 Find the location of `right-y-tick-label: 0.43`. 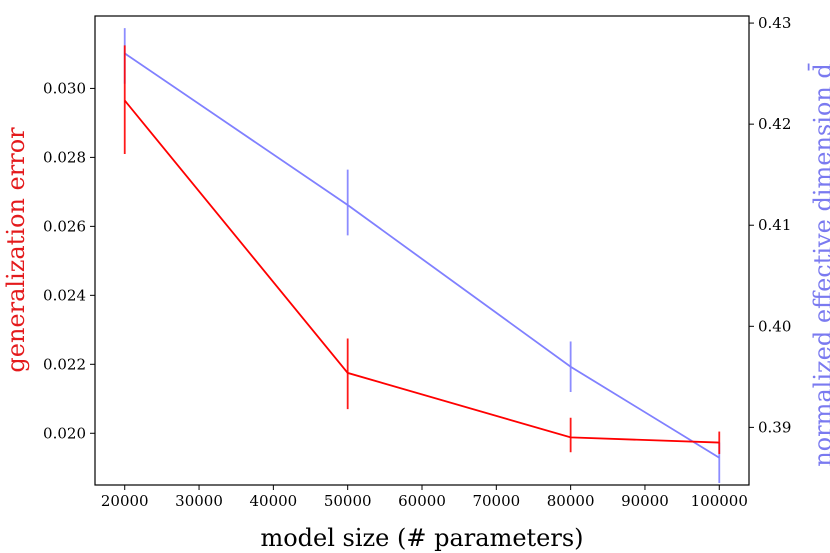

right-y-tick-label: 0.43 is located at coordinates (774, 23).